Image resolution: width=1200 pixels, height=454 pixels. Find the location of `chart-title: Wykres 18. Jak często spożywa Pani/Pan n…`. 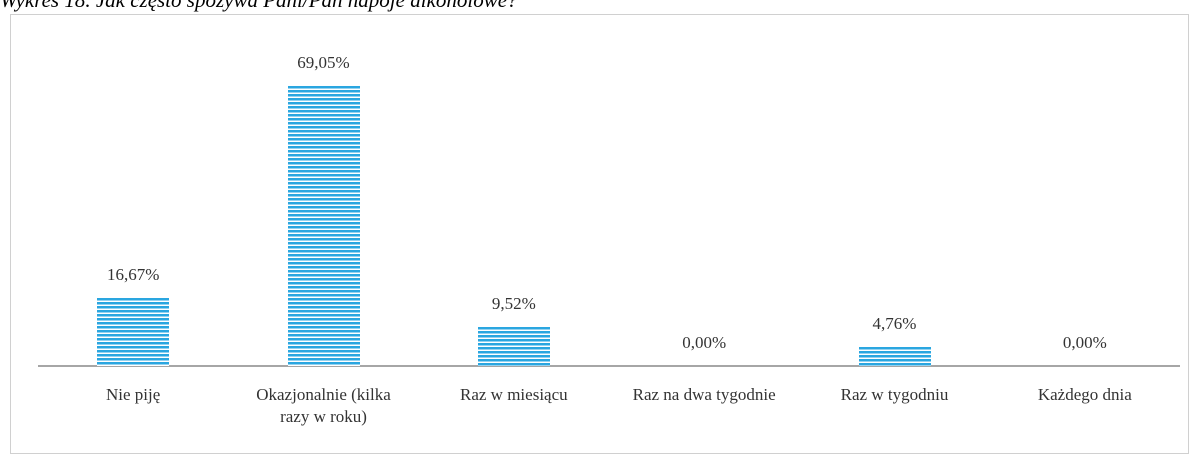

chart-title: Wykres 18. Jak często spożywa Pani/Pan n… is located at coordinates (259, 6).